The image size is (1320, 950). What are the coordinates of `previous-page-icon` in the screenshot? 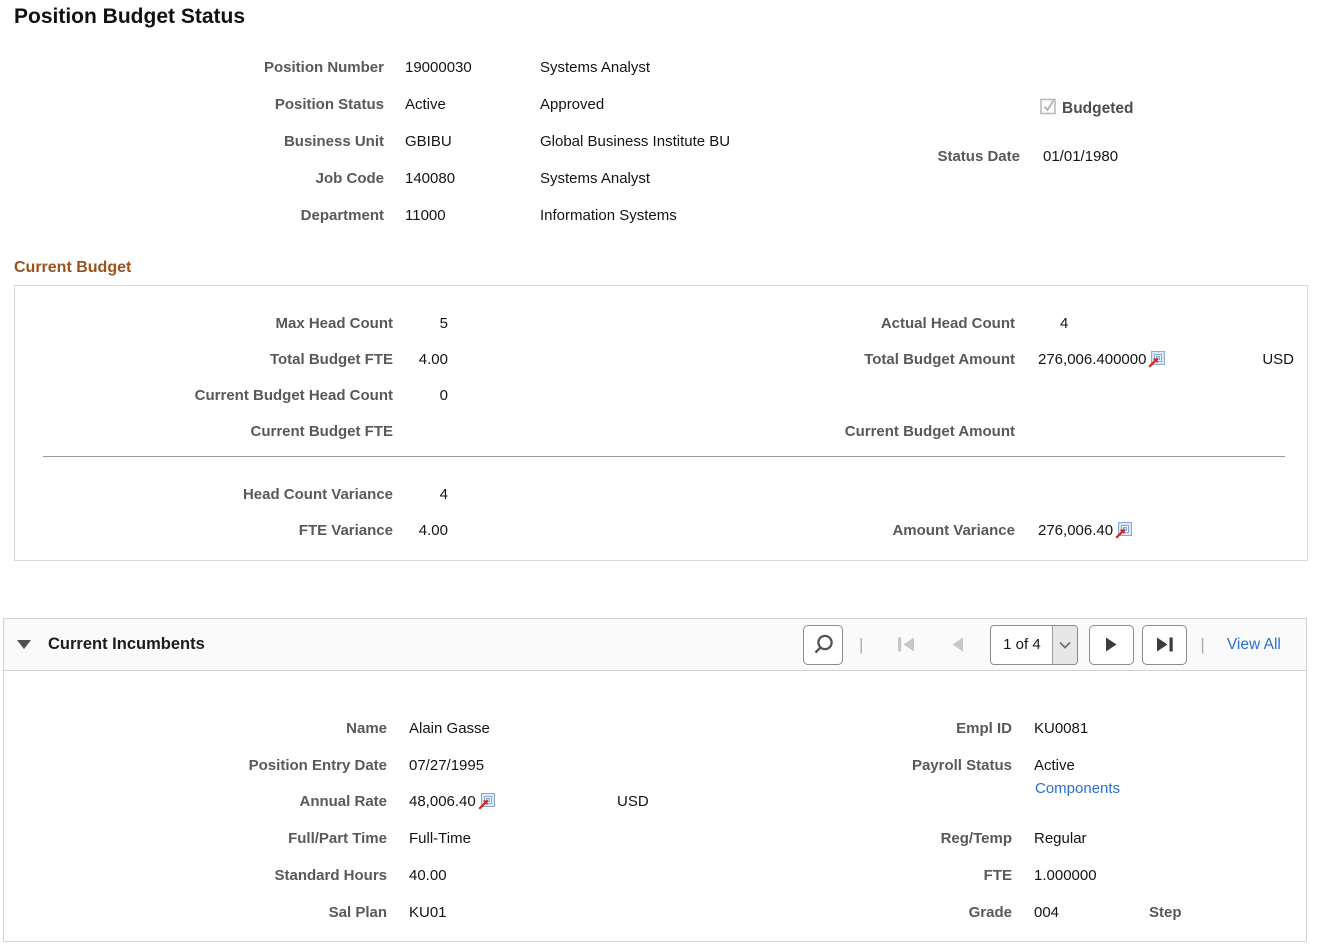 It's located at (958, 644).